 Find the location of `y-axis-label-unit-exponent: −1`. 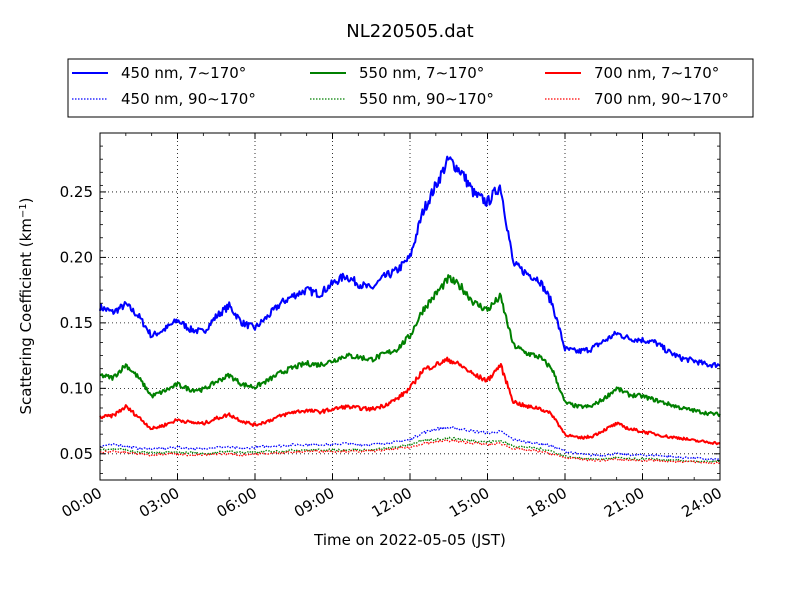

y-axis-label-unit-exponent: −1 is located at coordinates (23, 210).